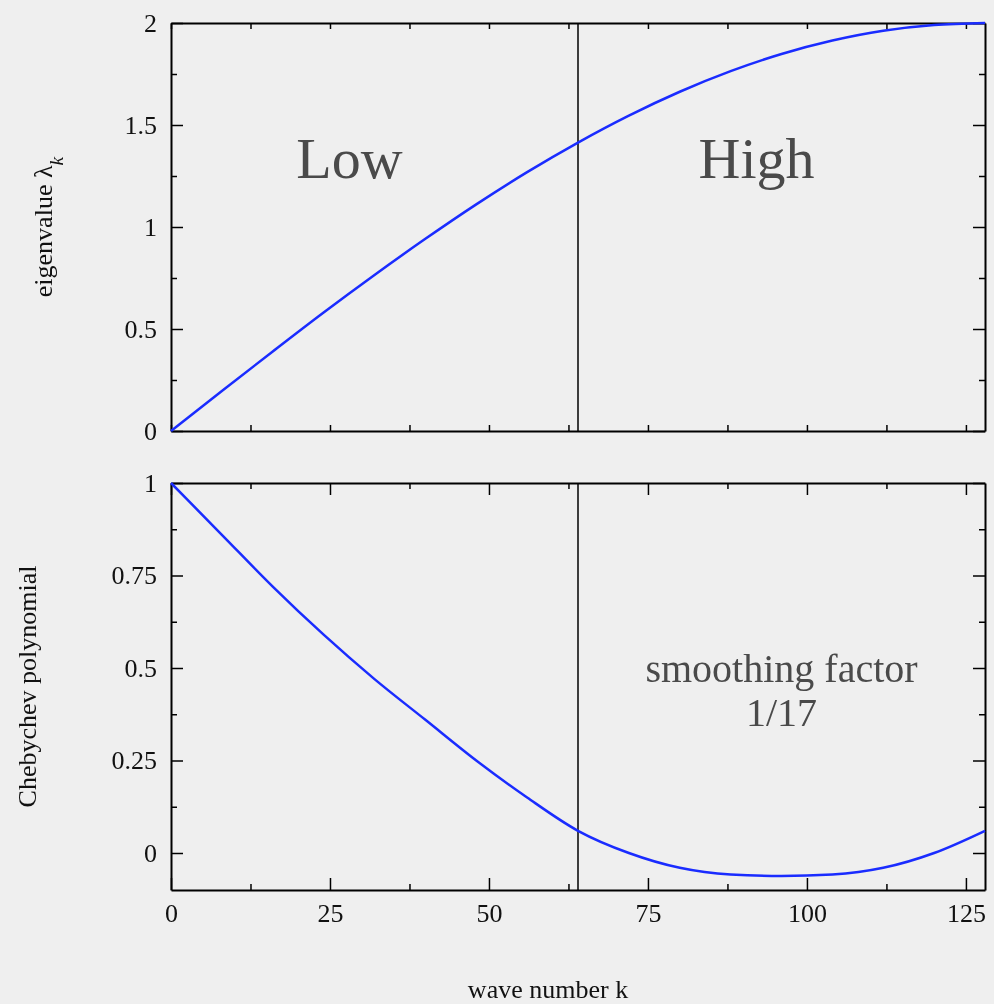 The image size is (994, 1004). Describe the element at coordinates (489, 914) in the screenshot. I see `x-tick-label: 50` at that location.